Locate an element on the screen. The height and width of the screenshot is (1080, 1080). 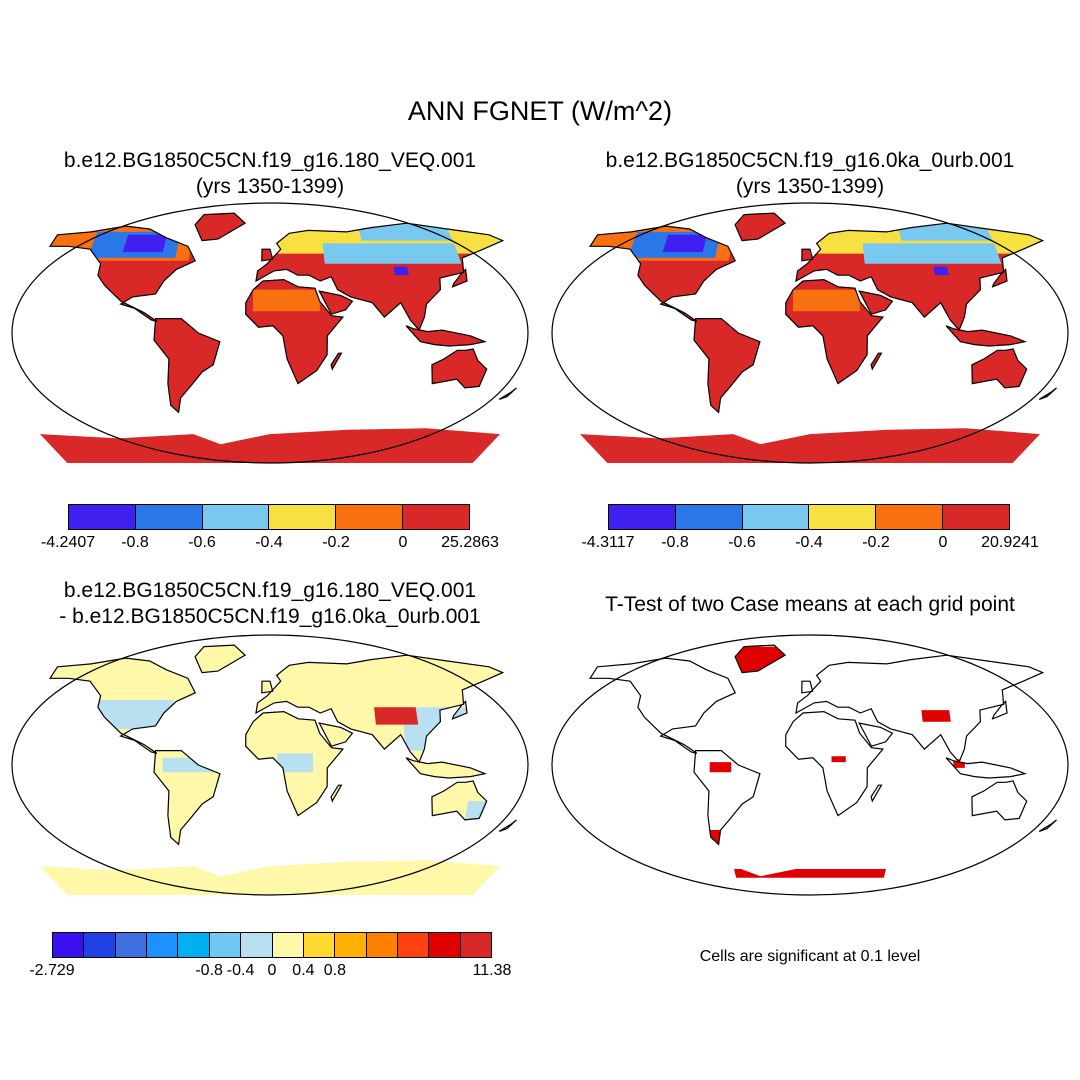
case1-colorbar-swatches is located at coordinates (269, 517).